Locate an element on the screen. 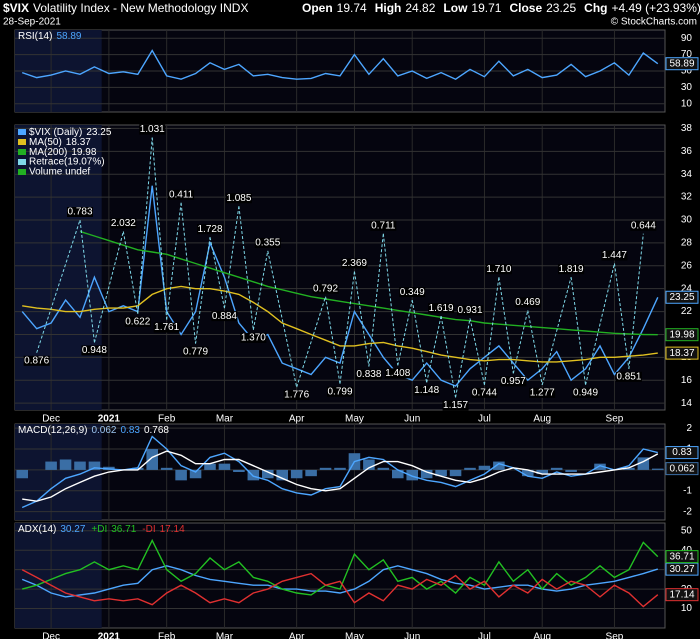 Image resolution: width=700 pixels, height=639 pixels. legend-name: $VIX (Daily) is located at coordinates (55, 132).